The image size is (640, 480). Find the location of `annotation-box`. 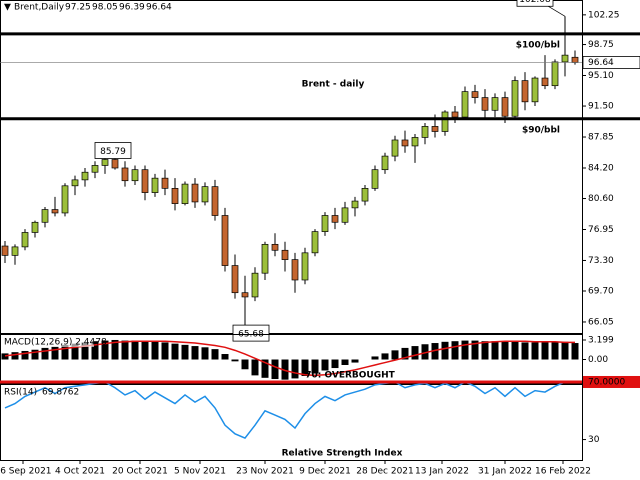

annotation-box is located at coordinates (535, 3).